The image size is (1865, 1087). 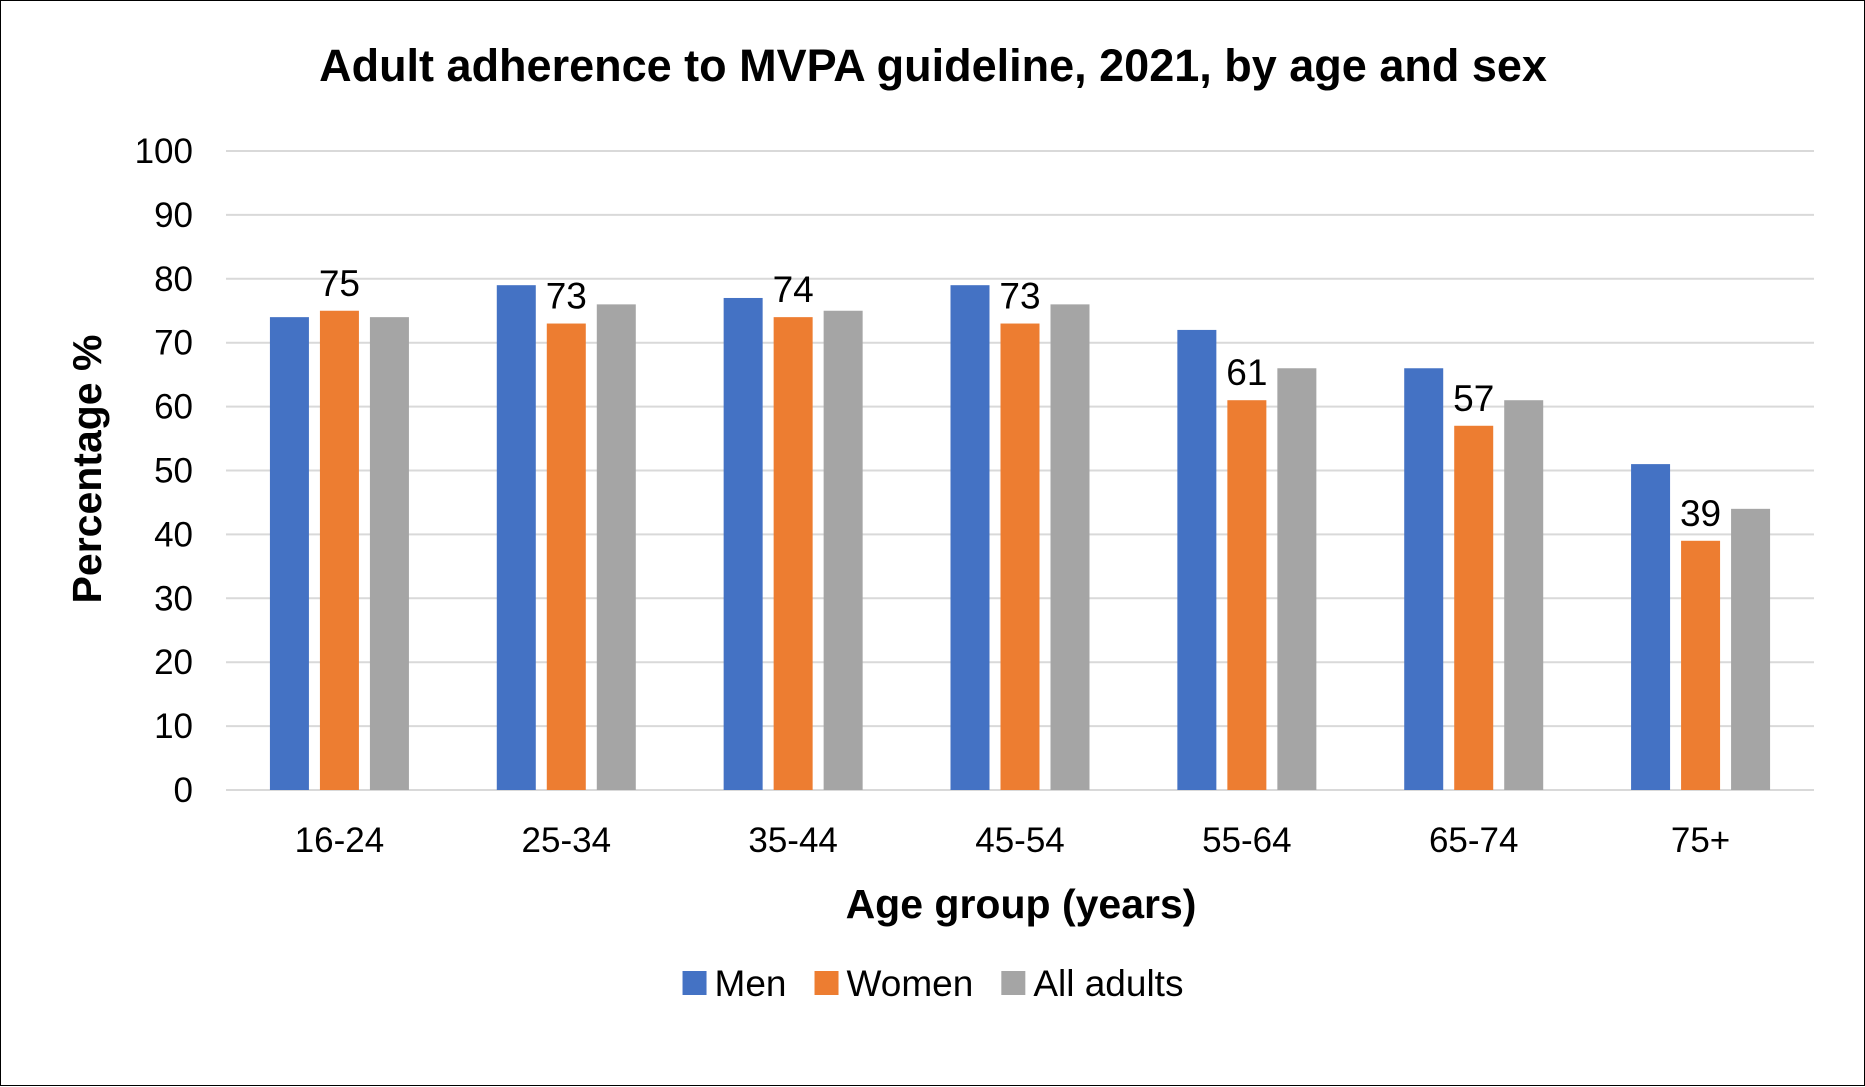 I want to click on y-tick-label: 70, so click(x=173, y=343).